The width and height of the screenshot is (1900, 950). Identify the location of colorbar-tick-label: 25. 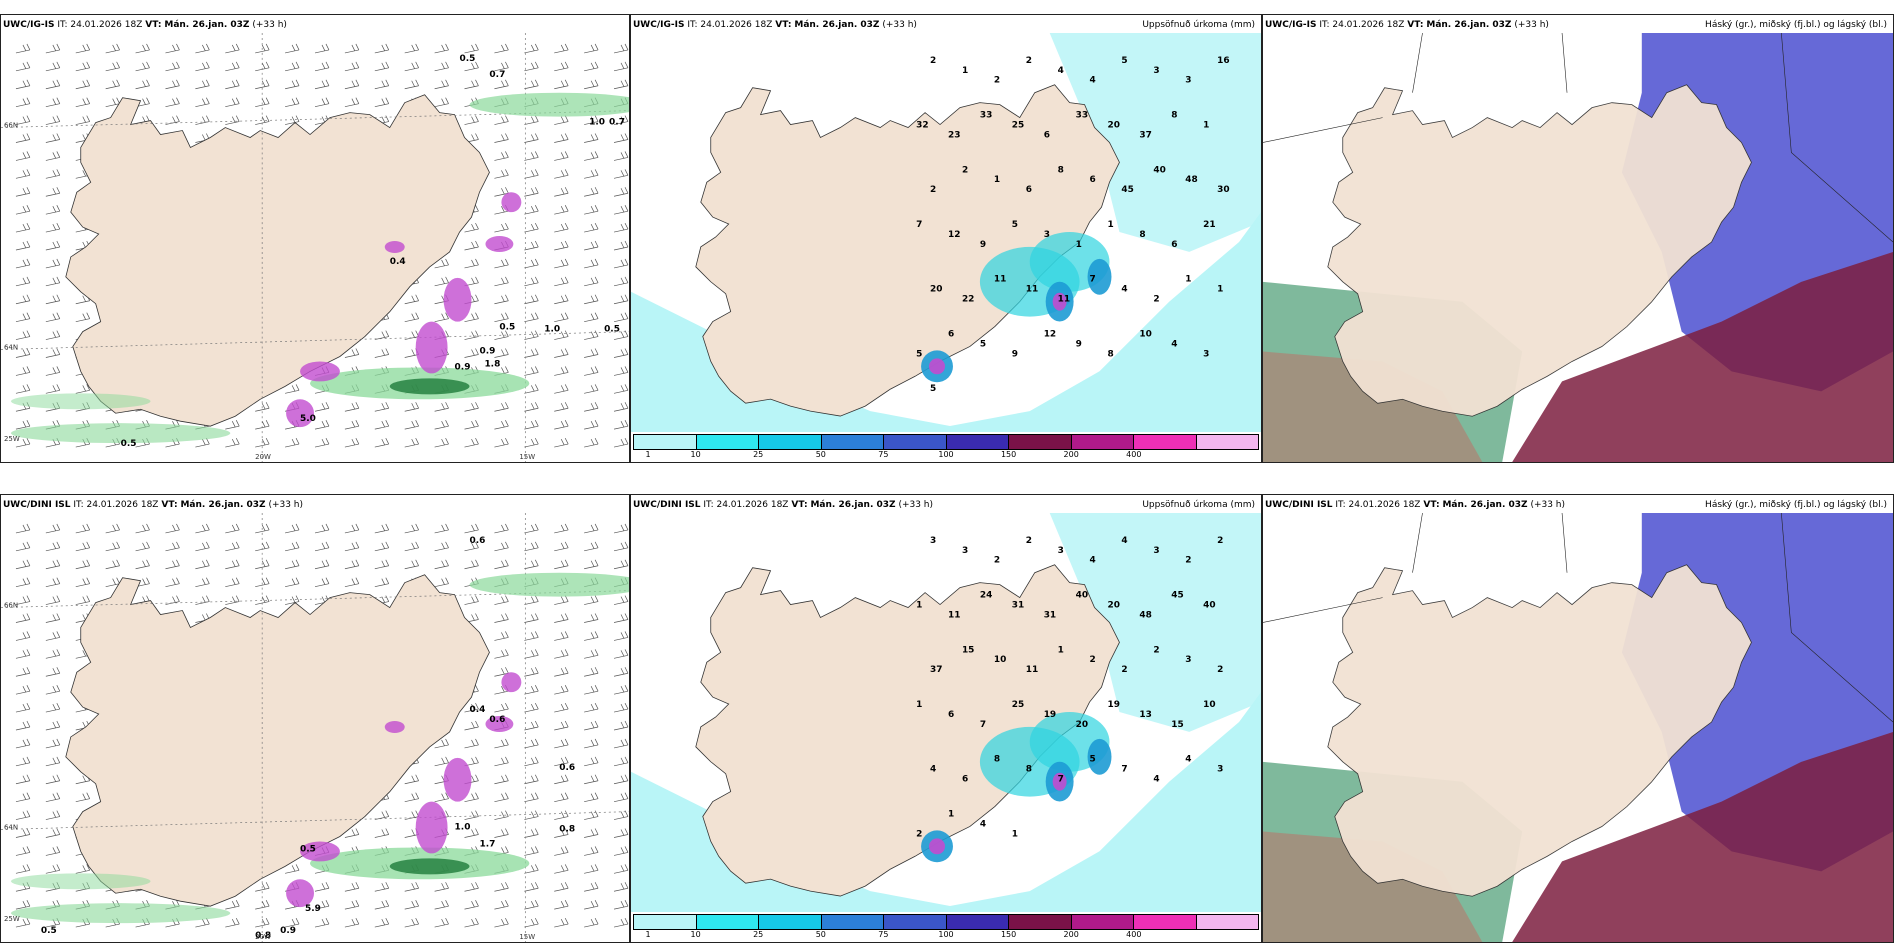
(758, 454).